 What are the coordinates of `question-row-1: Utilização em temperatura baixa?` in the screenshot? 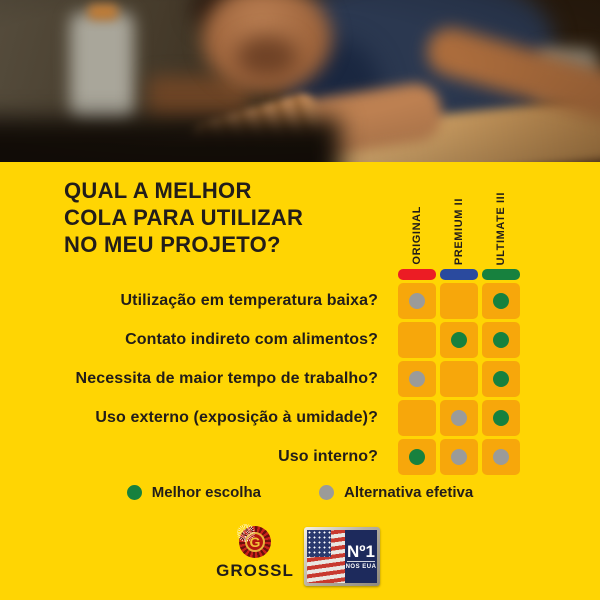 It's located at (249, 300).